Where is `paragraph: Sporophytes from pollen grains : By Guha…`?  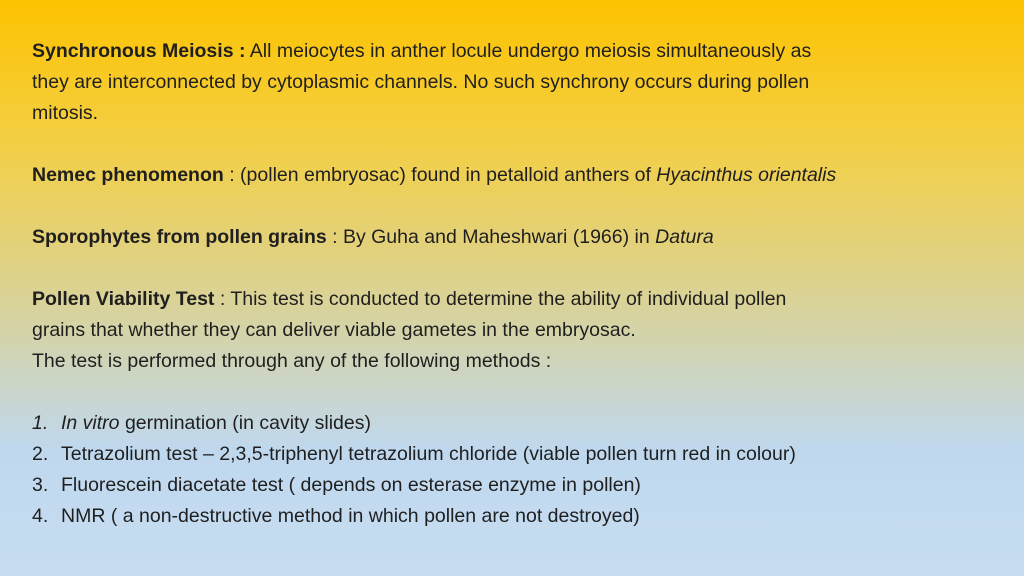
paragraph: Sporophytes from pollen grains : By Guha… is located at coordinates (528, 237).